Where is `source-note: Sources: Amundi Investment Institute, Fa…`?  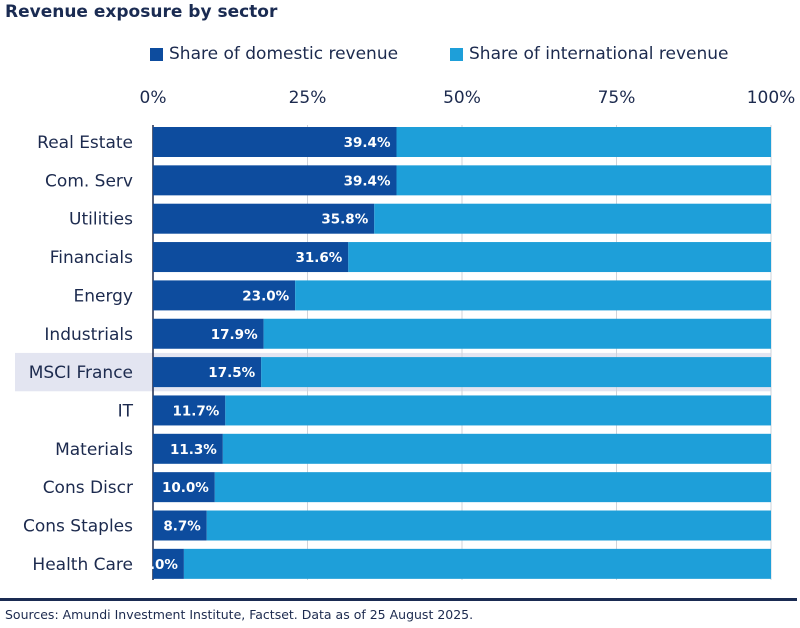 source-note: Sources: Amundi Investment Institute, Fa… is located at coordinates (239, 614).